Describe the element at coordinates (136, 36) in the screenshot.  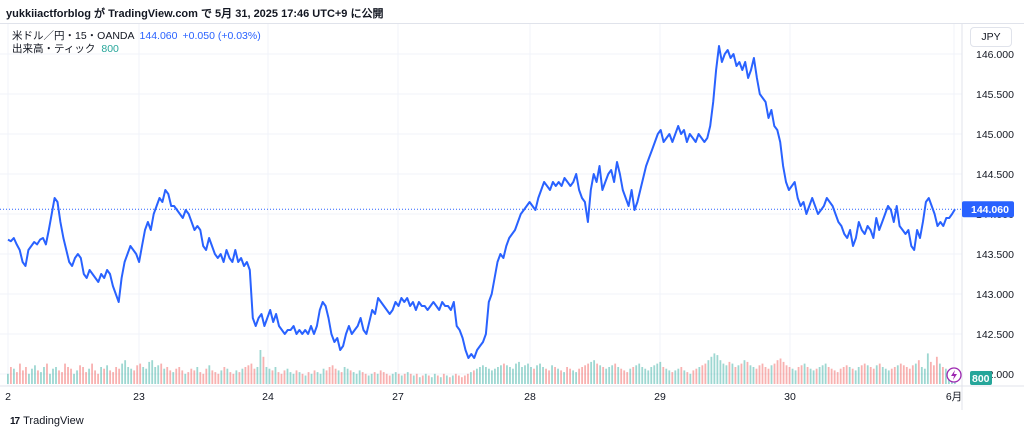
I see `legend-row-symbol: 米ドル／円・15・OANDA 144.060 +0.050 (+0.03%)` at that location.